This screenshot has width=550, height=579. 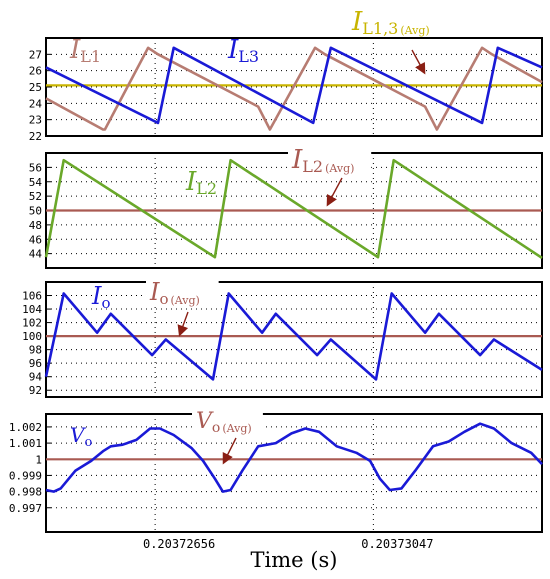 I want to click on y-tick-label: 98, so click(x=35, y=350).